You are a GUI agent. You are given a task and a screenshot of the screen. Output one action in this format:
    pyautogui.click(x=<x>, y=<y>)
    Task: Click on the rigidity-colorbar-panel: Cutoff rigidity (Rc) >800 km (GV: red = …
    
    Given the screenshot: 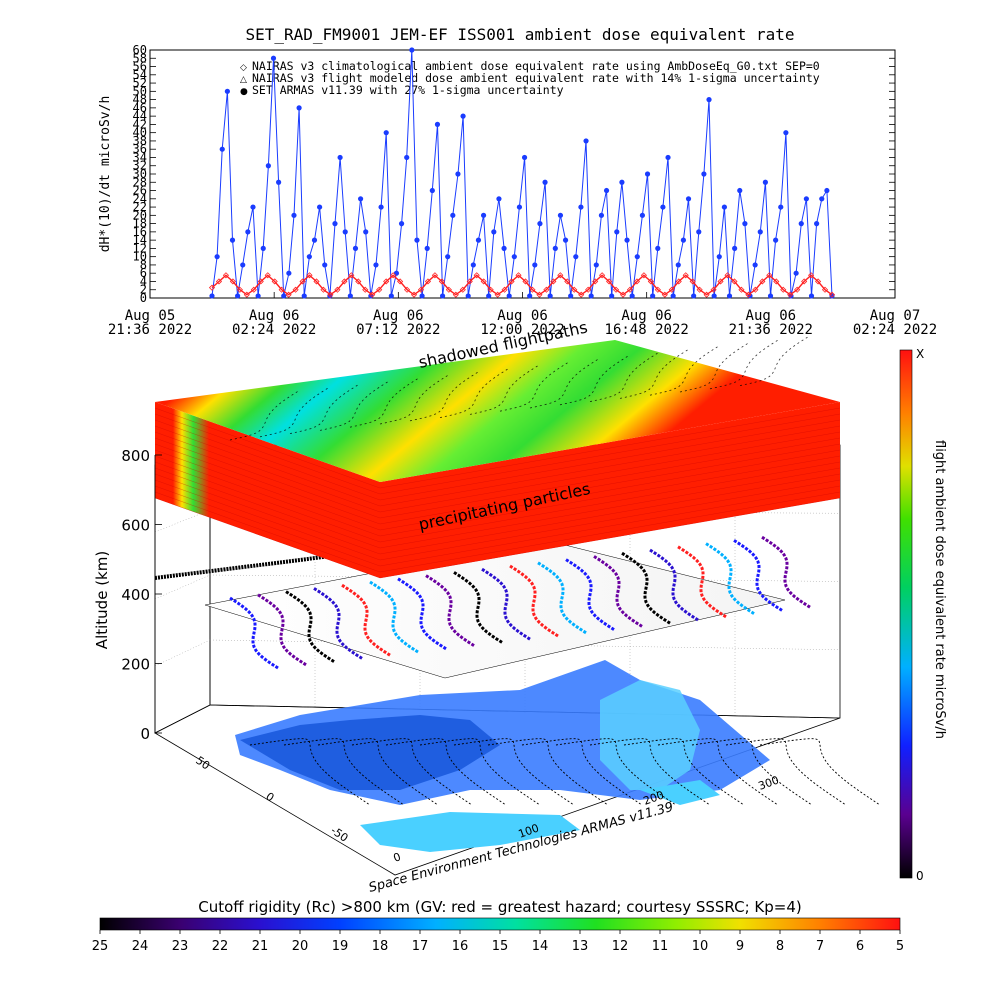 What is the action you would take?
    pyautogui.click(x=498, y=926)
    